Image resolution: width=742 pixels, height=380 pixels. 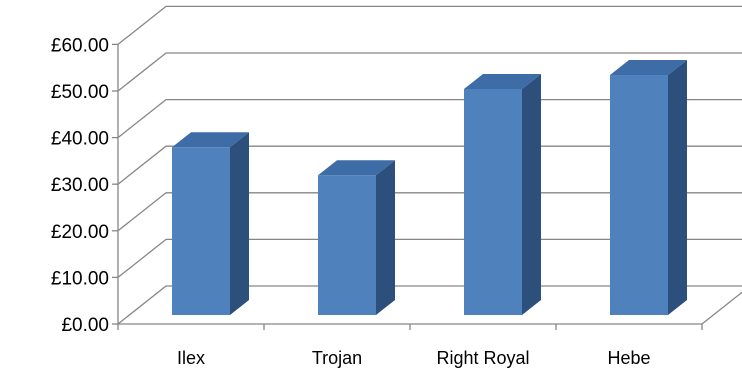 What do you see at coordinates (410, 346) in the screenshot?
I see `category-labels: Ilex Trojan Right Royal Hebe` at bounding box center [410, 346].